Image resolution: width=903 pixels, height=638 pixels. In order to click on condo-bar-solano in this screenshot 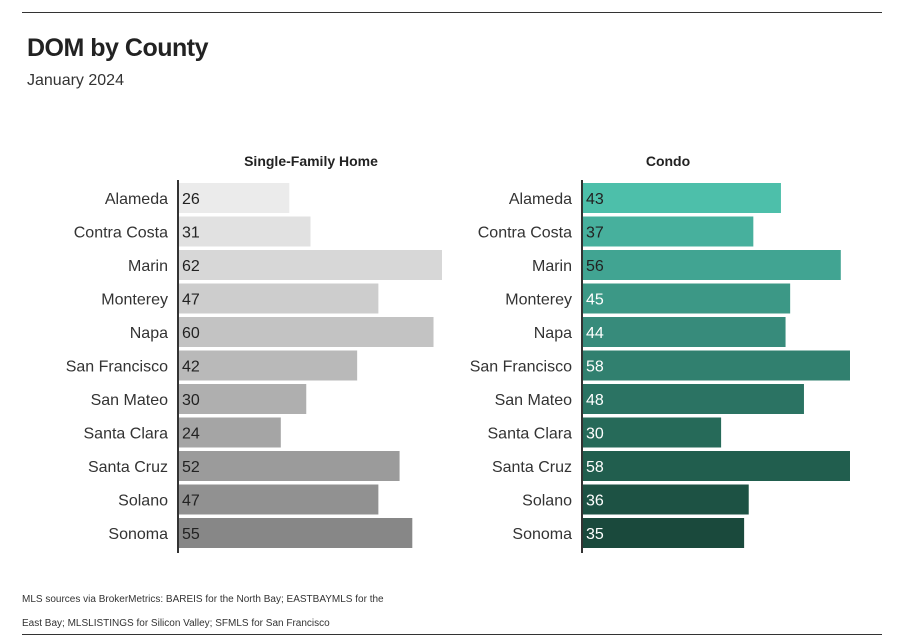, I will do `click(666, 499)`.